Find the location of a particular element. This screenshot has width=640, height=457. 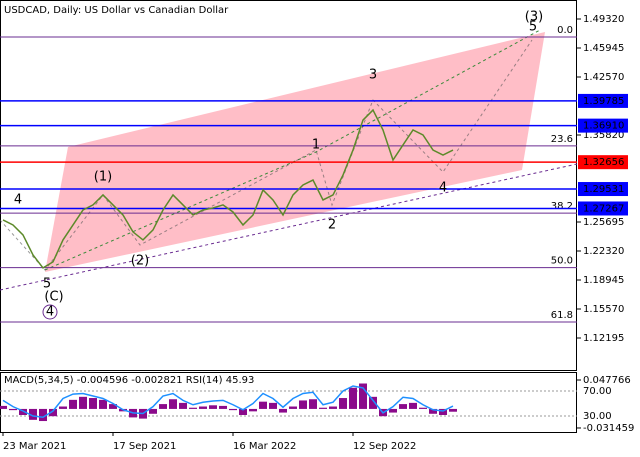

x-tick-label: 23 Mar 2021 is located at coordinates (34, 446).